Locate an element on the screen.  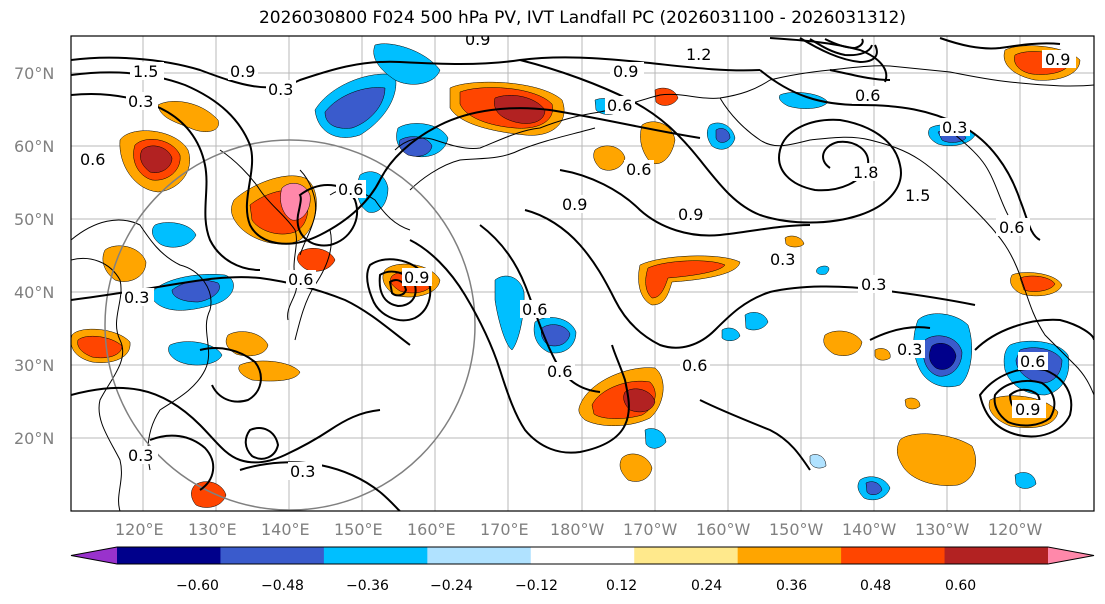
latitude-labels: 70°N 60°N 50°N 40°N 30°N 20°N is located at coordinates (34, 256).